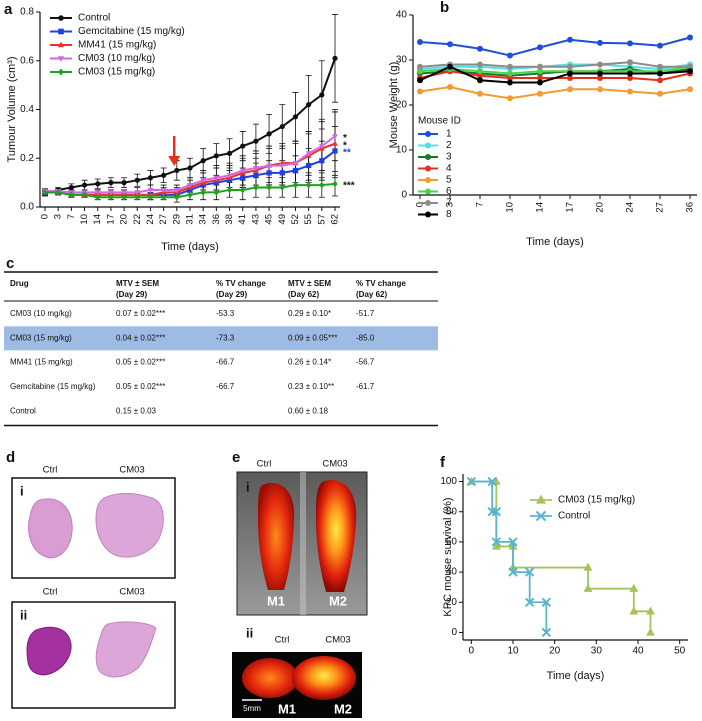 The image size is (702, 721). Describe the element at coordinates (538, 617) in the screenshot. I see `survival-step` at that location.